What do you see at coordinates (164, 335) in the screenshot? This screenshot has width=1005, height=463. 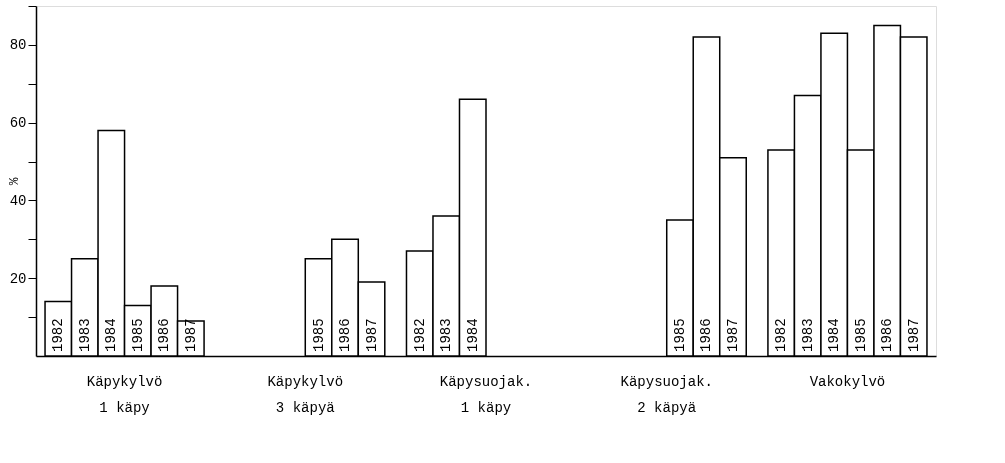 I see `series-label: 1986` at bounding box center [164, 335].